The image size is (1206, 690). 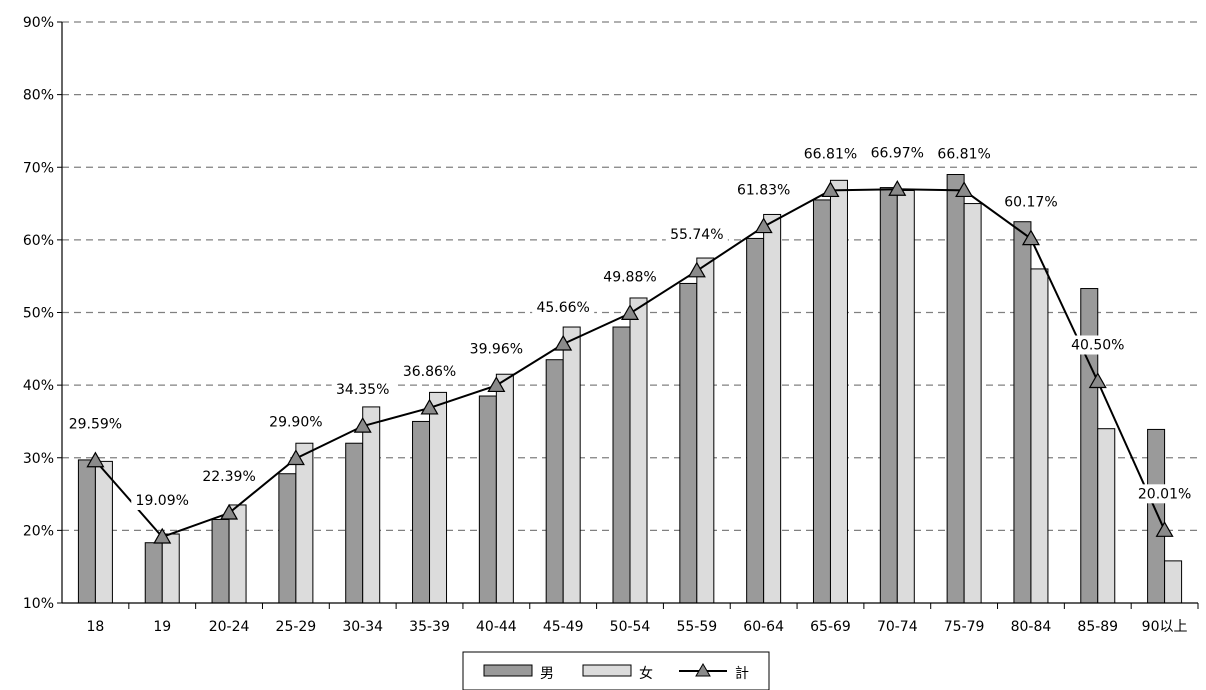 I want to click on y-tick-label: 10%, so click(x=38, y=604).